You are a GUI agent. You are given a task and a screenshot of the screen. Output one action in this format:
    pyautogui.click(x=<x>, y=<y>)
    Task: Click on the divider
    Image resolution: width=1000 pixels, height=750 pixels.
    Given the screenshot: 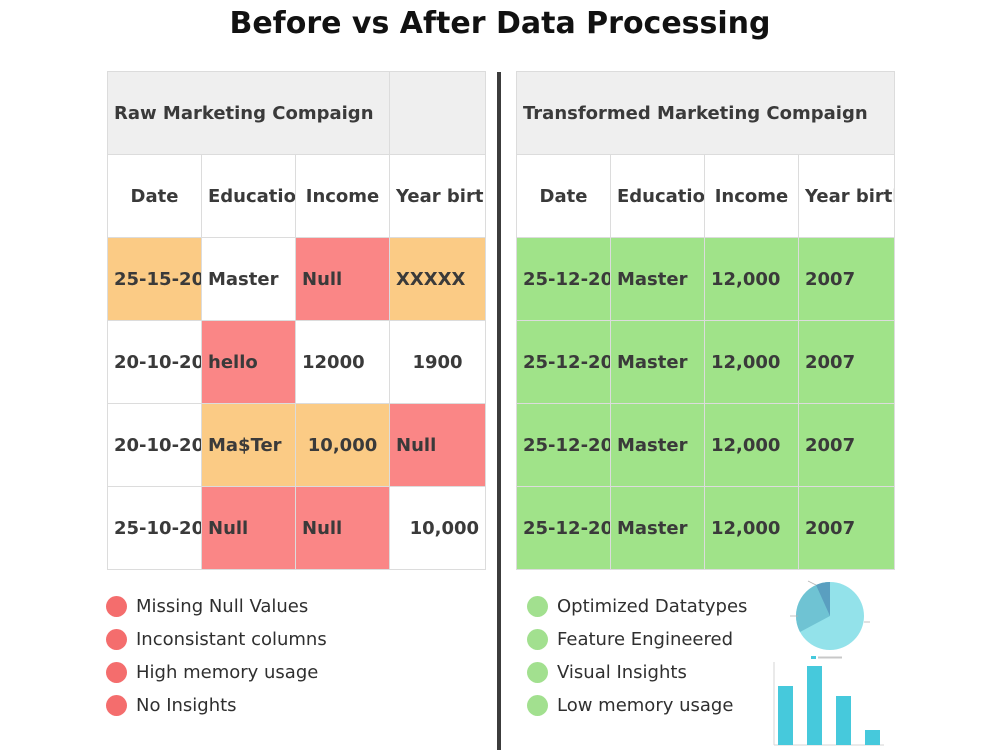 What is the action you would take?
    pyautogui.click(x=499, y=411)
    